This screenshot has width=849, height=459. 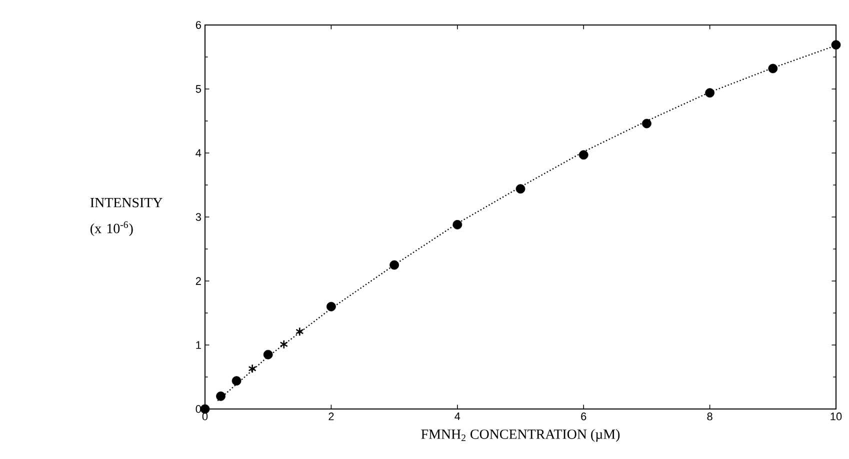 I want to click on y-tick-label: 0, so click(x=199, y=409).